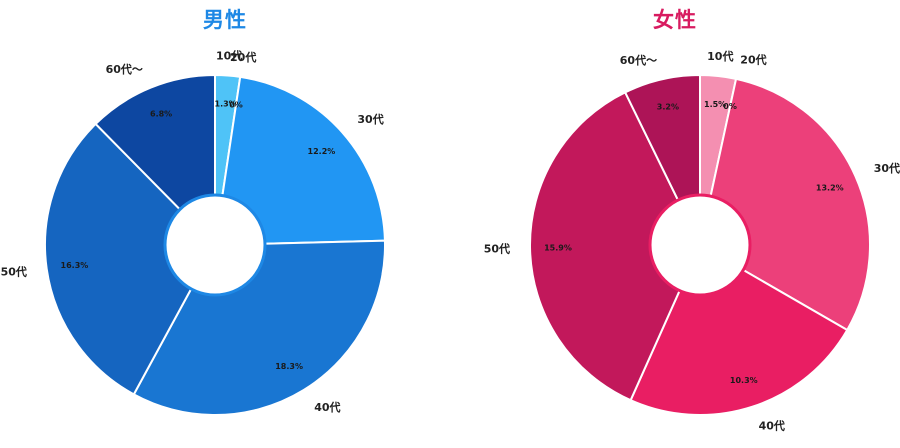 This screenshot has width=900, height=448. What do you see at coordinates (322, 151) in the screenshot?
I see `male-value-label-age-30: 12.2%` at bounding box center [322, 151].